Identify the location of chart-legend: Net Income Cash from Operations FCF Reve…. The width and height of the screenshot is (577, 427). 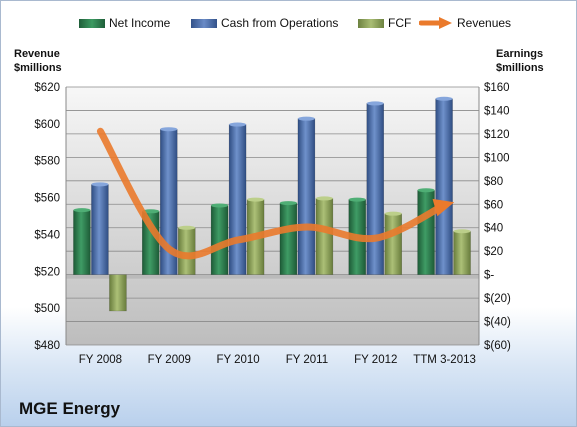
(288, 25).